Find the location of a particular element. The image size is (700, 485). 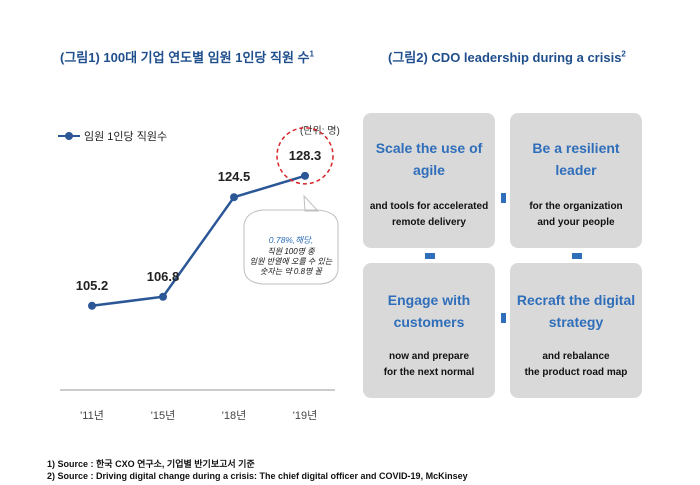

figure1-title: (그림1) 100대 기업 연도별 임원 1인당 직원 수1 is located at coordinates (187, 57).